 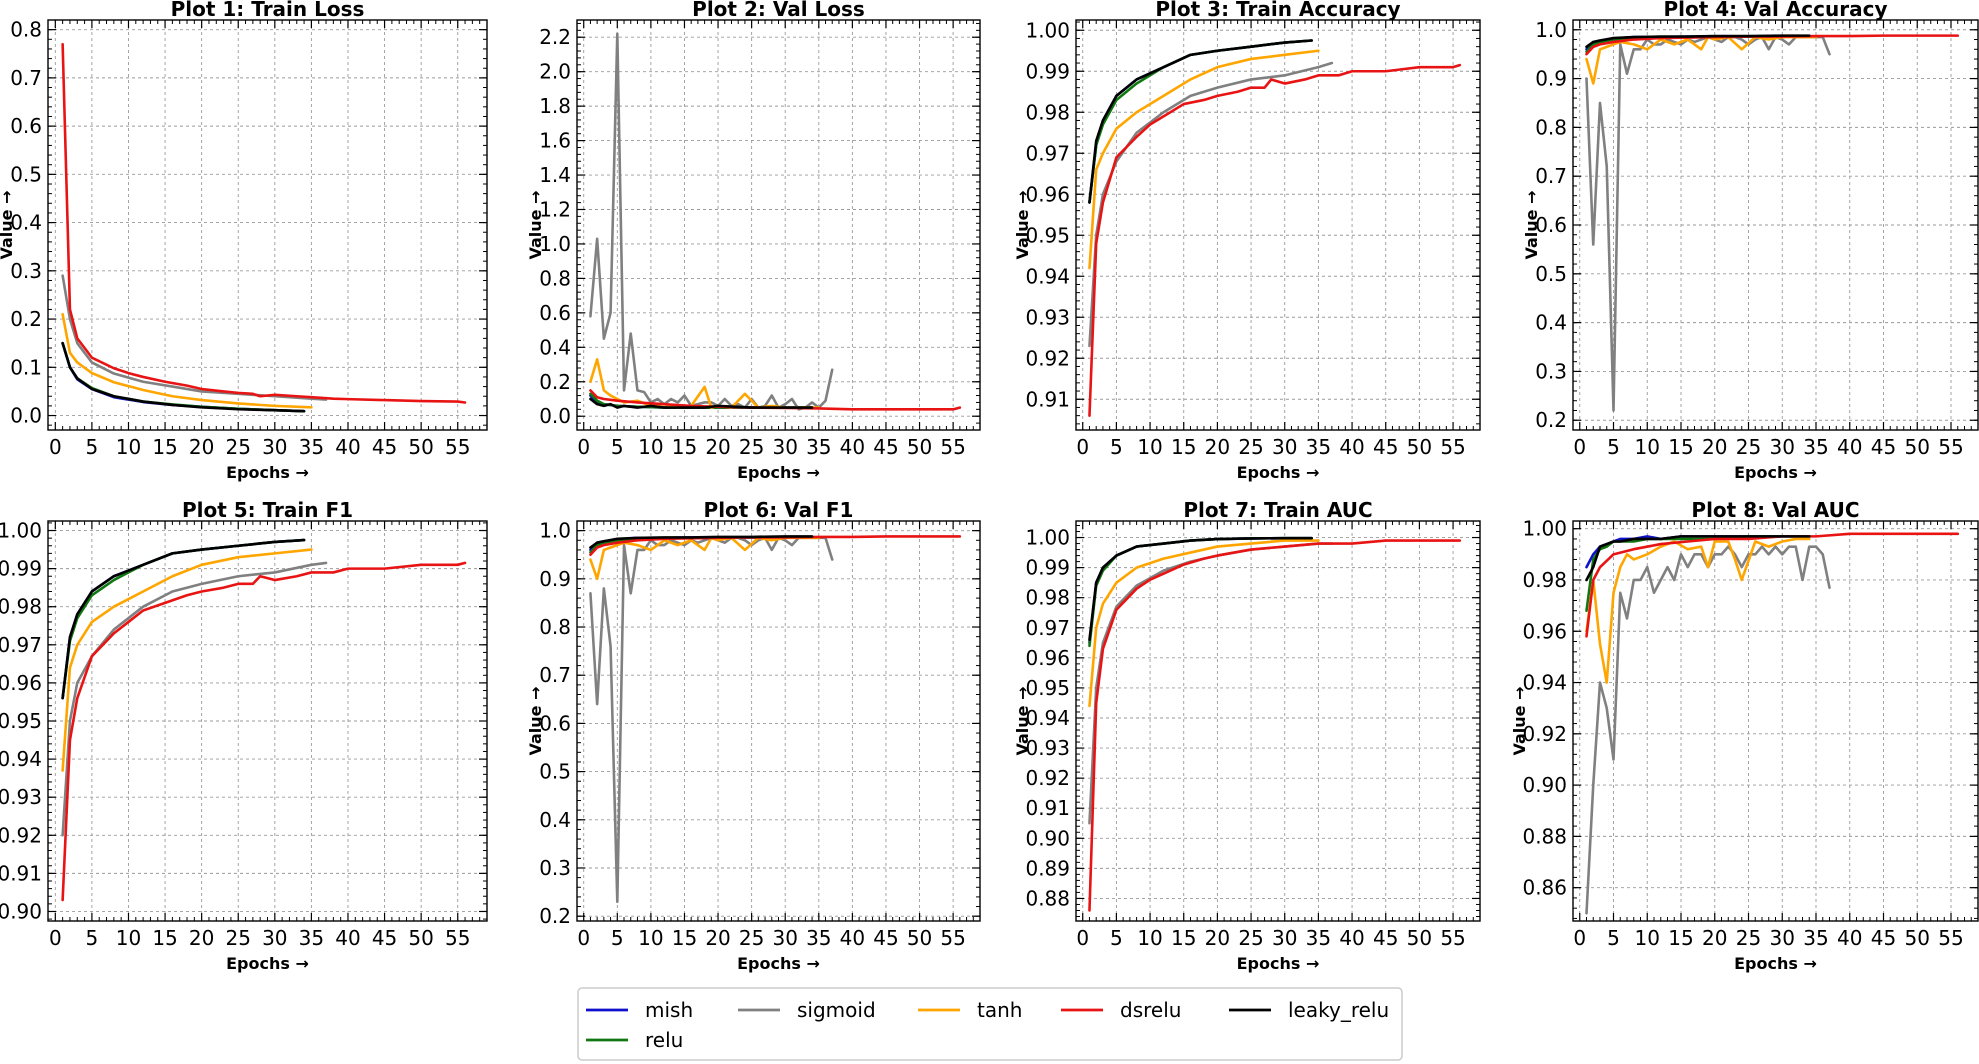 What do you see at coordinates (1519, 720) in the screenshot?
I see `y-axis-label: Value →` at bounding box center [1519, 720].